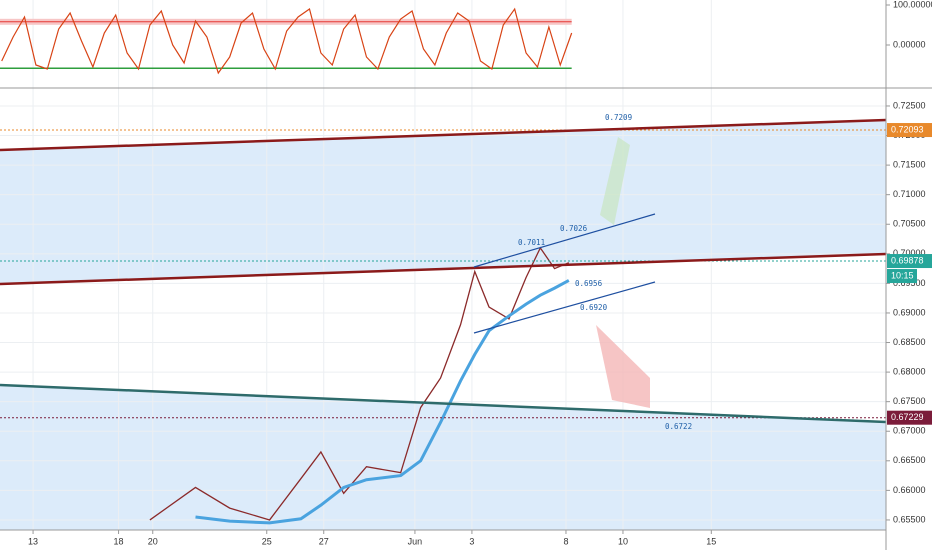  Describe the element at coordinates (618, 117) in the screenshot. I see `annotation: 0.7209` at that location.